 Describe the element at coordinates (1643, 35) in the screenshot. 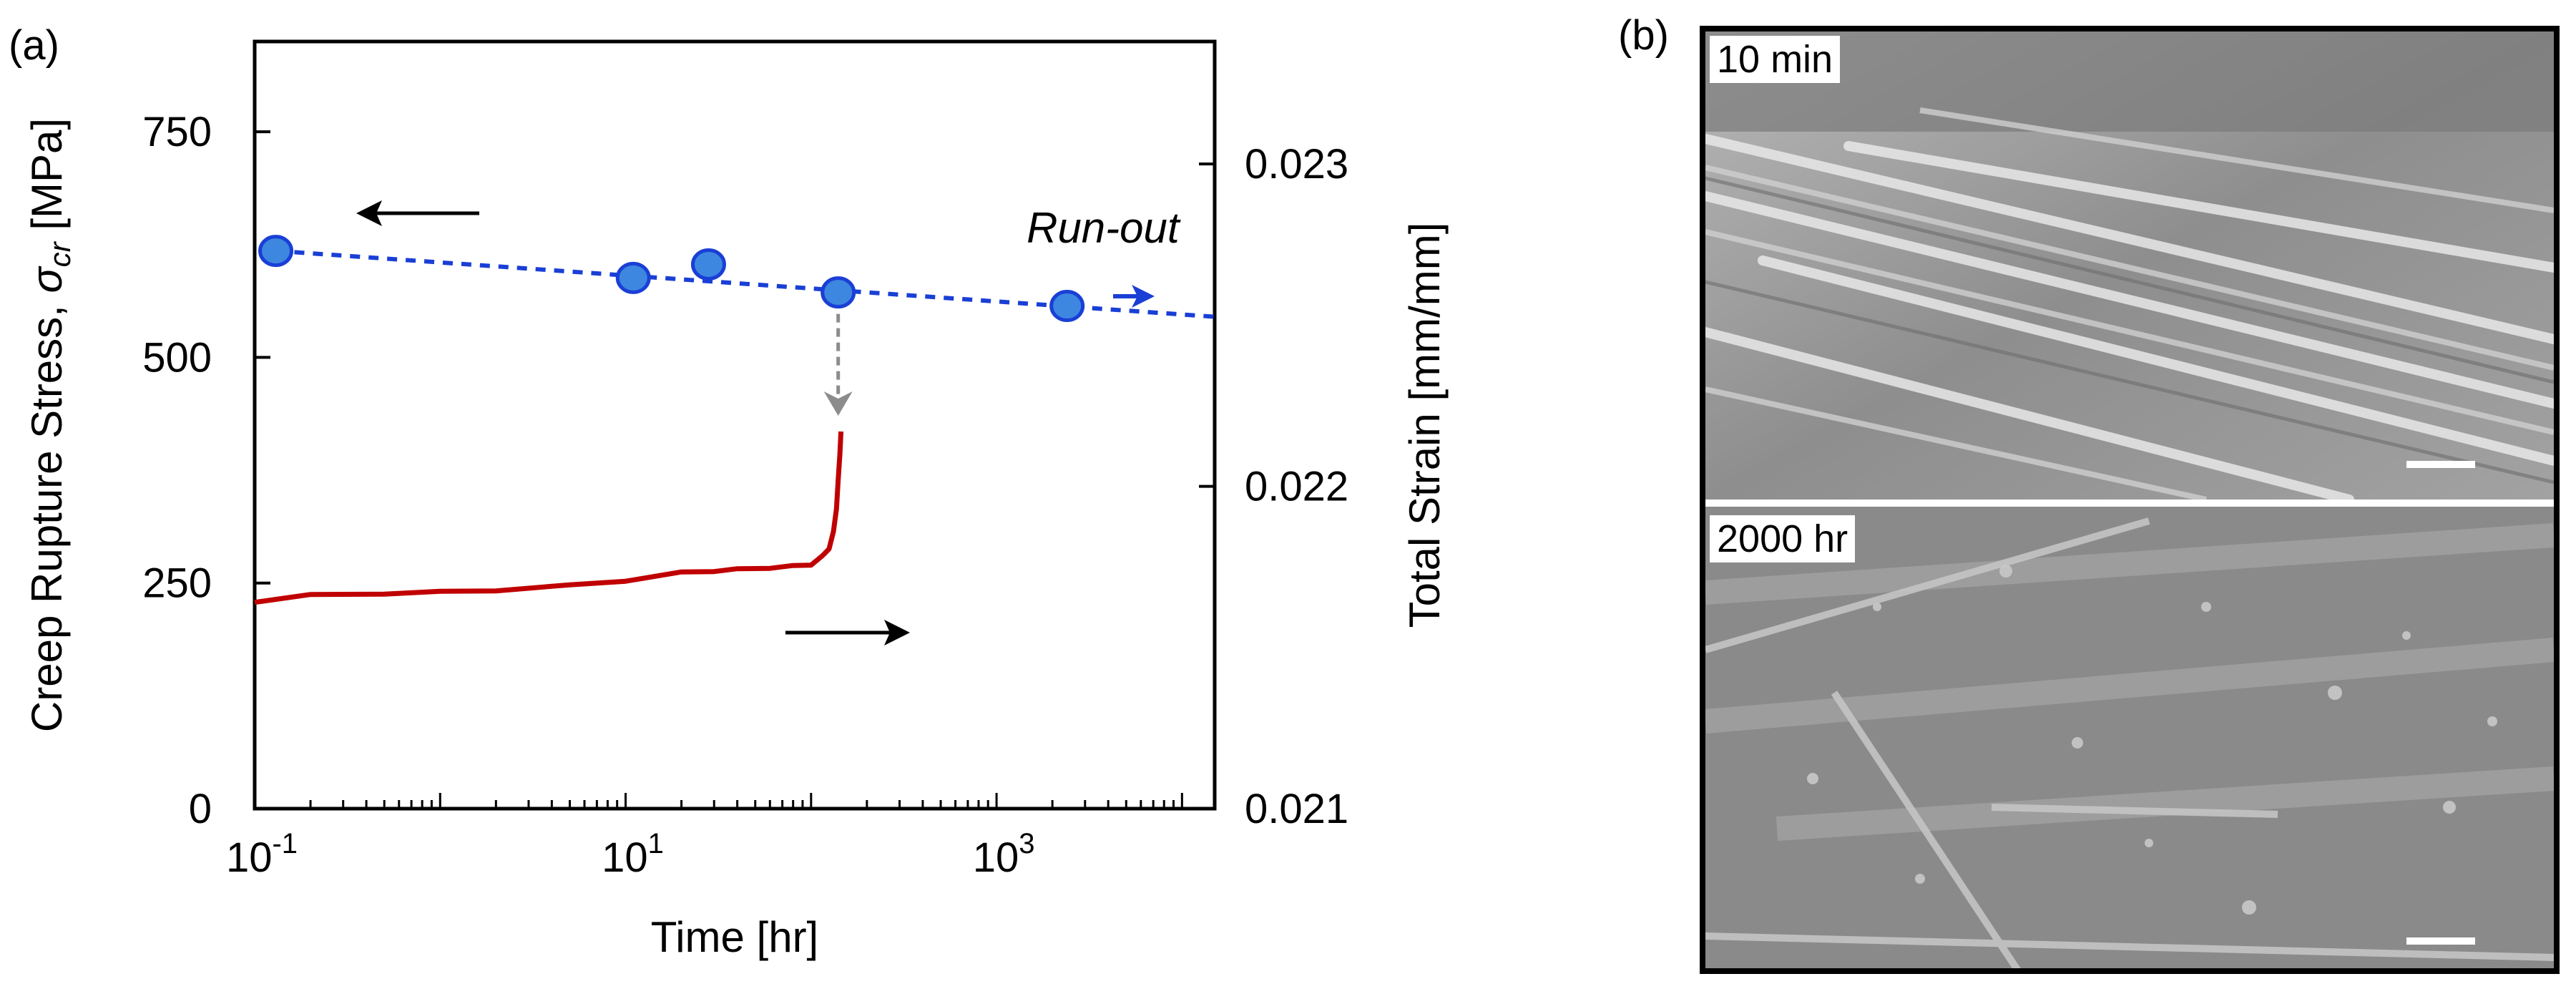

I see `panel-b-label: (b)` at that location.